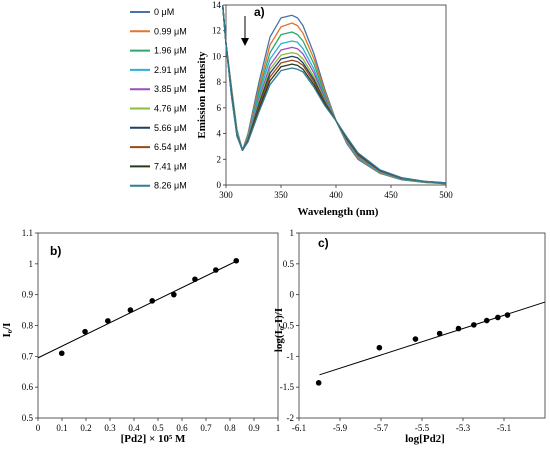 Image resolution: width=550 pixels, height=451 pixels. What do you see at coordinates (55, 251) in the screenshot?
I see `panel-b-label: b)` at bounding box center [55, 251].